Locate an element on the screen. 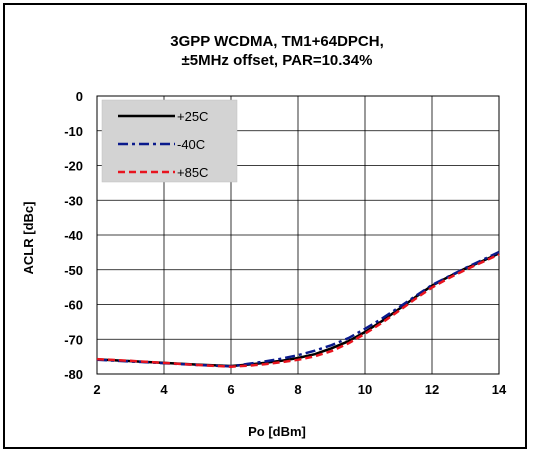  y-tick-label: -20 is located at coordinates (73, 166).